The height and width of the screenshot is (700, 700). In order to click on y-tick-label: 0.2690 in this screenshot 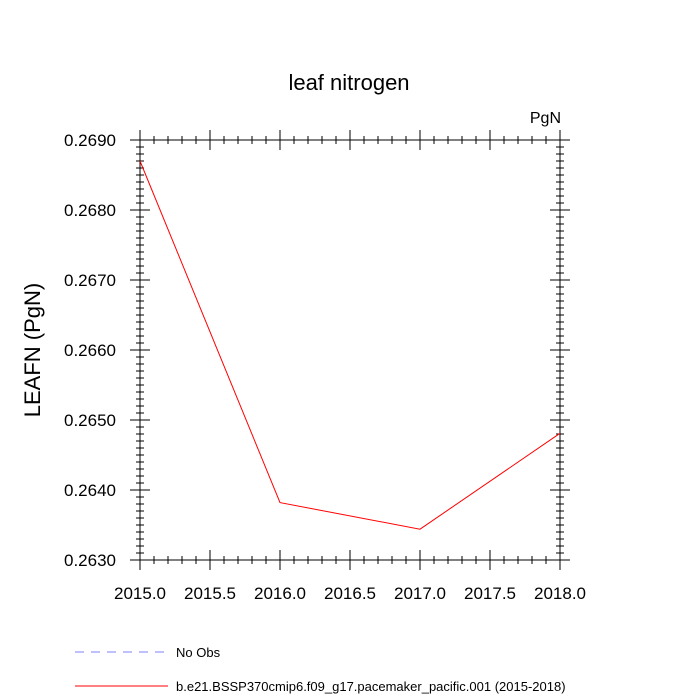, I will do `click(90, 140)`.